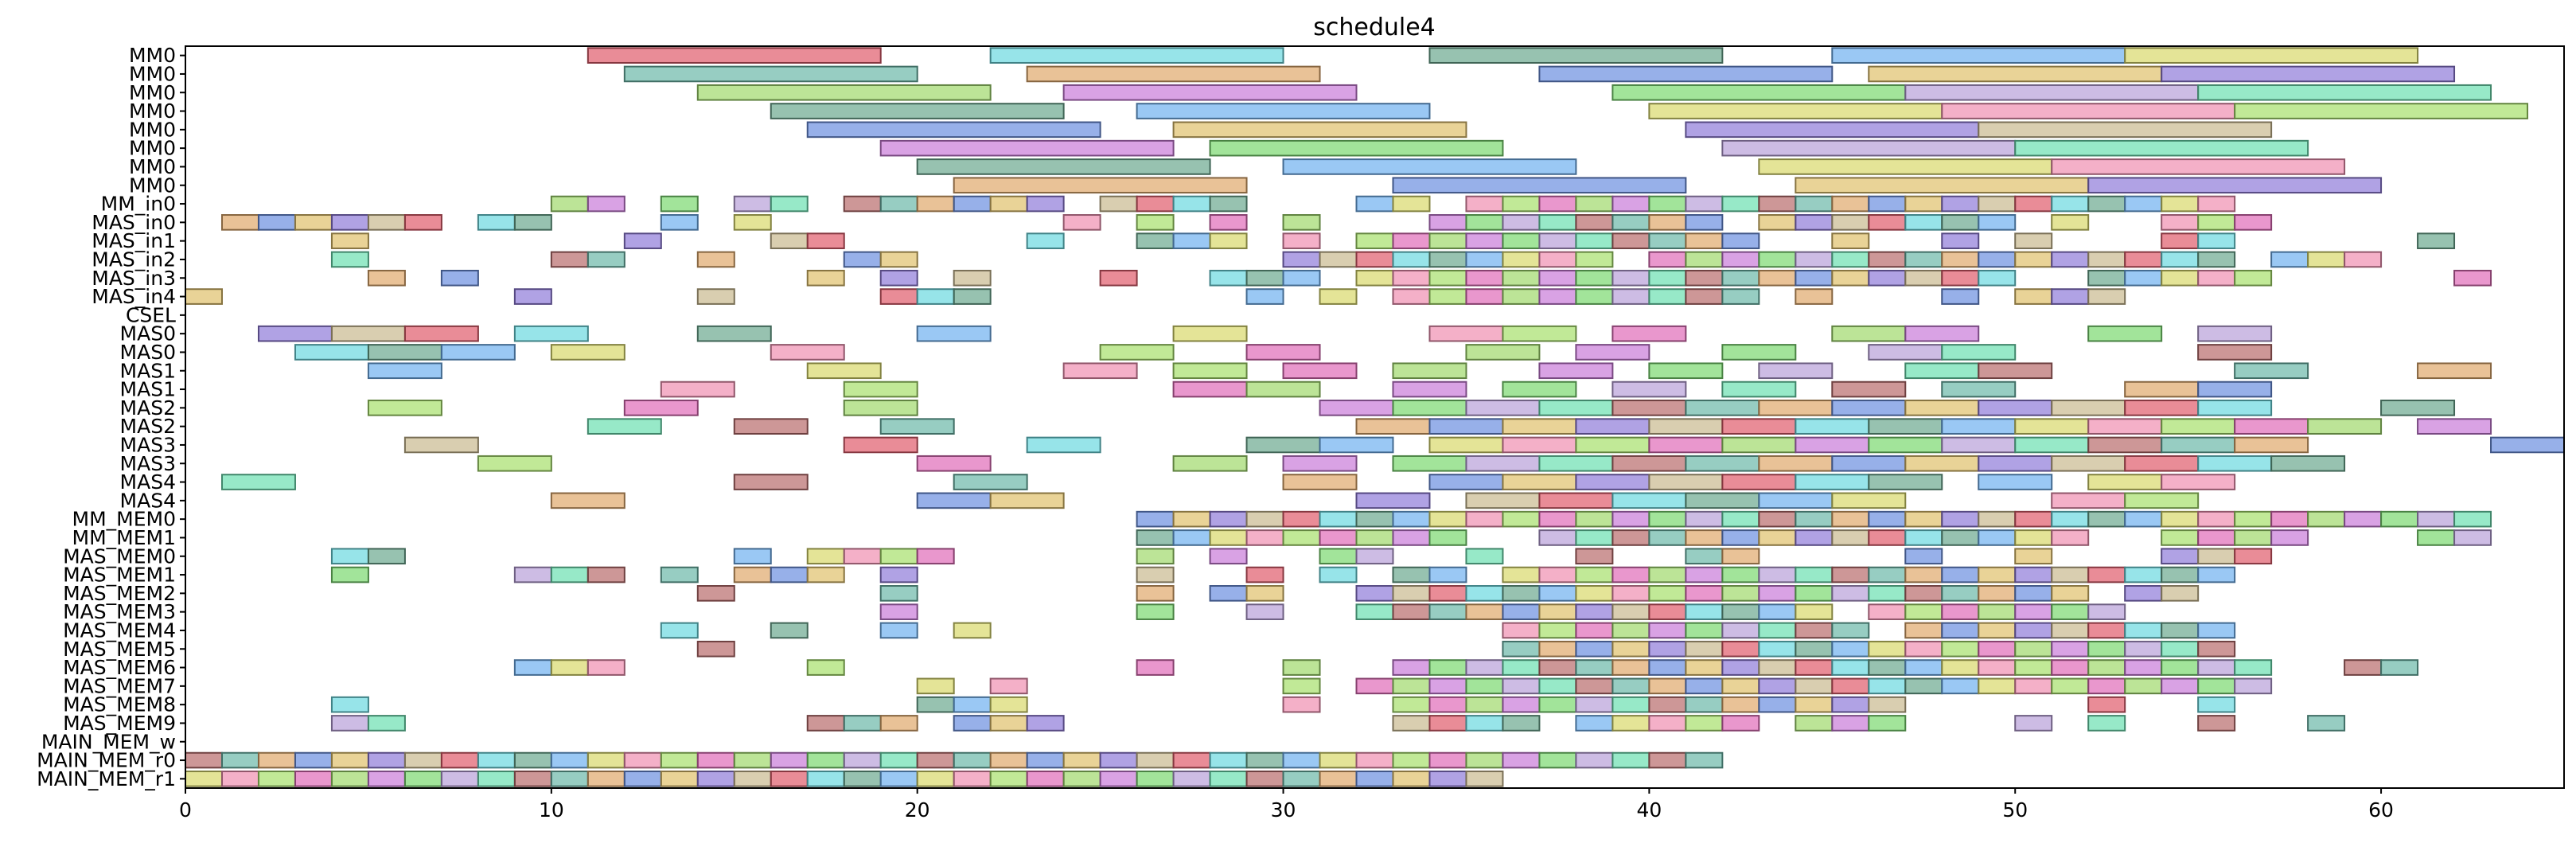 The height and width of the screenshot is (843, 2576). Describe the element at coordinates (134, 222) in the screenshot. I see `y-tick-label: MAS_in0` at that location.